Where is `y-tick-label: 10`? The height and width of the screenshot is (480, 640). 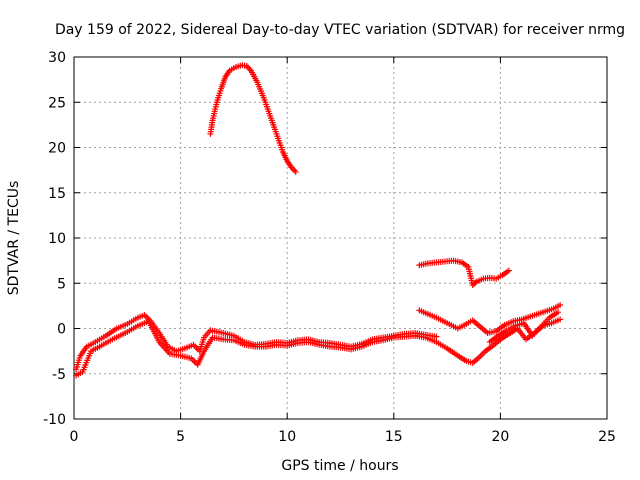 y-tick-label: 10 is located at coordinates (57, 239).